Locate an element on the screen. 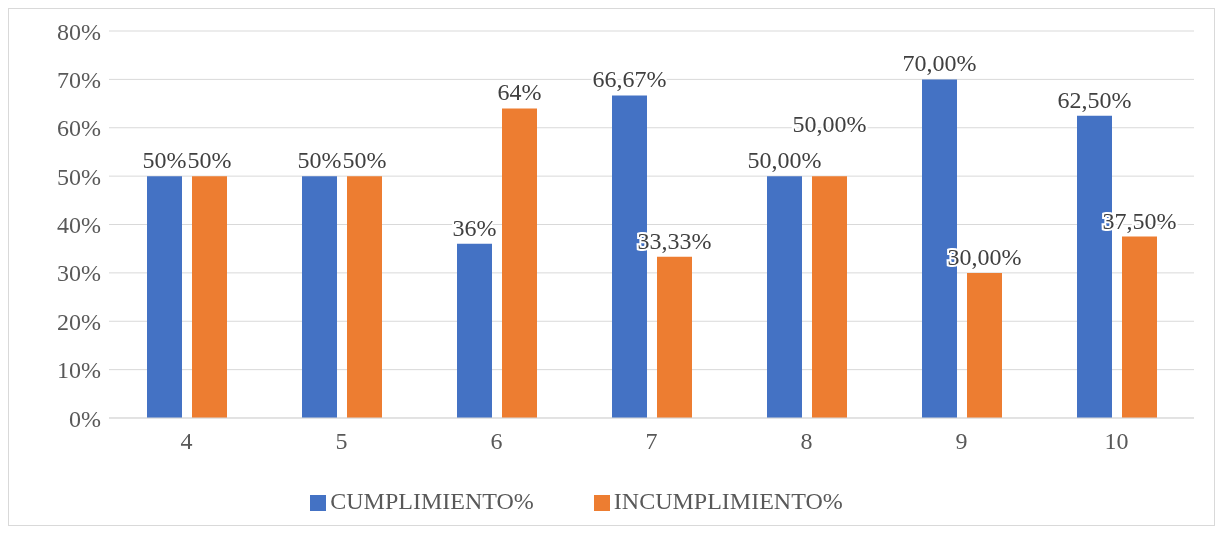 The width and height of the screenshot is (1223, 534). y-tick-label: 60% is located at coordinates (79, 128).